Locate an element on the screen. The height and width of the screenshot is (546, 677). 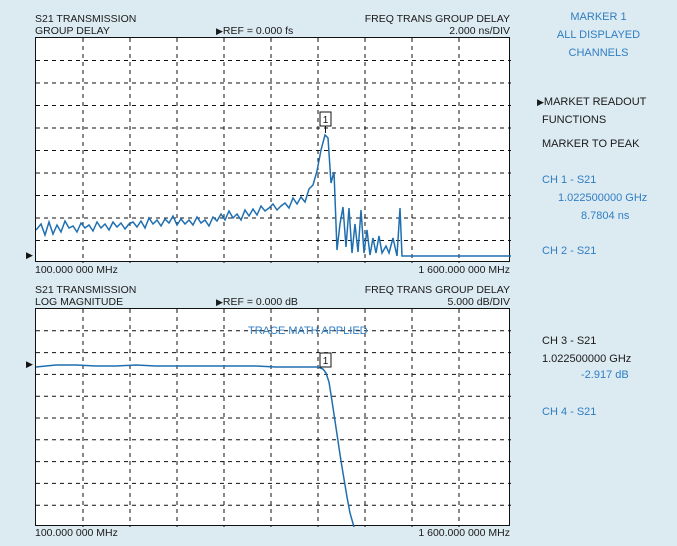
bottom-marker: 1 is located at coordinates (325, 360).